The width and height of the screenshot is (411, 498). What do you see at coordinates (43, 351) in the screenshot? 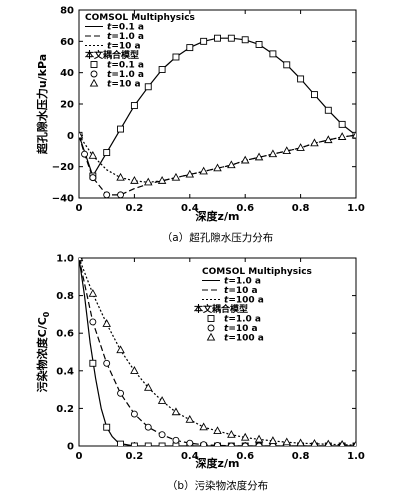
I see `y-axis-label: 污染物浓度C/C0` at bounding box center [43, 351].